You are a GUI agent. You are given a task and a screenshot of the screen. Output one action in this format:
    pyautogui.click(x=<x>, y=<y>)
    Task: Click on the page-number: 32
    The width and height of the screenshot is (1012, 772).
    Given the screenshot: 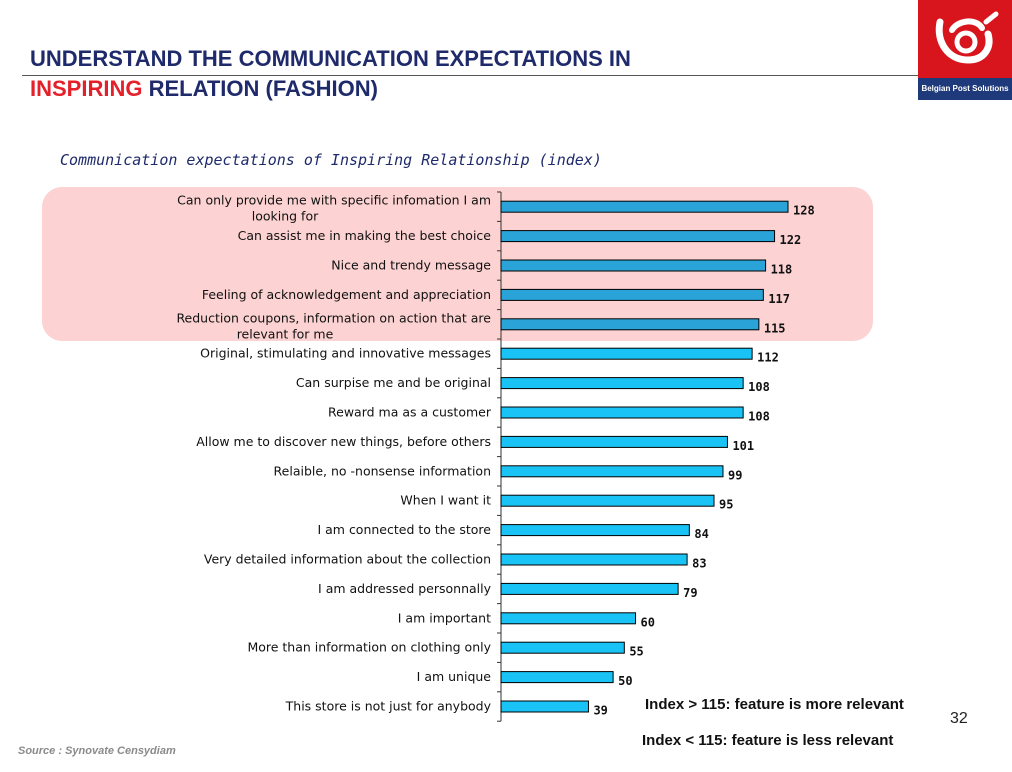 What is the action you would take?
    pyautogui.click(x=959, y=718)
    